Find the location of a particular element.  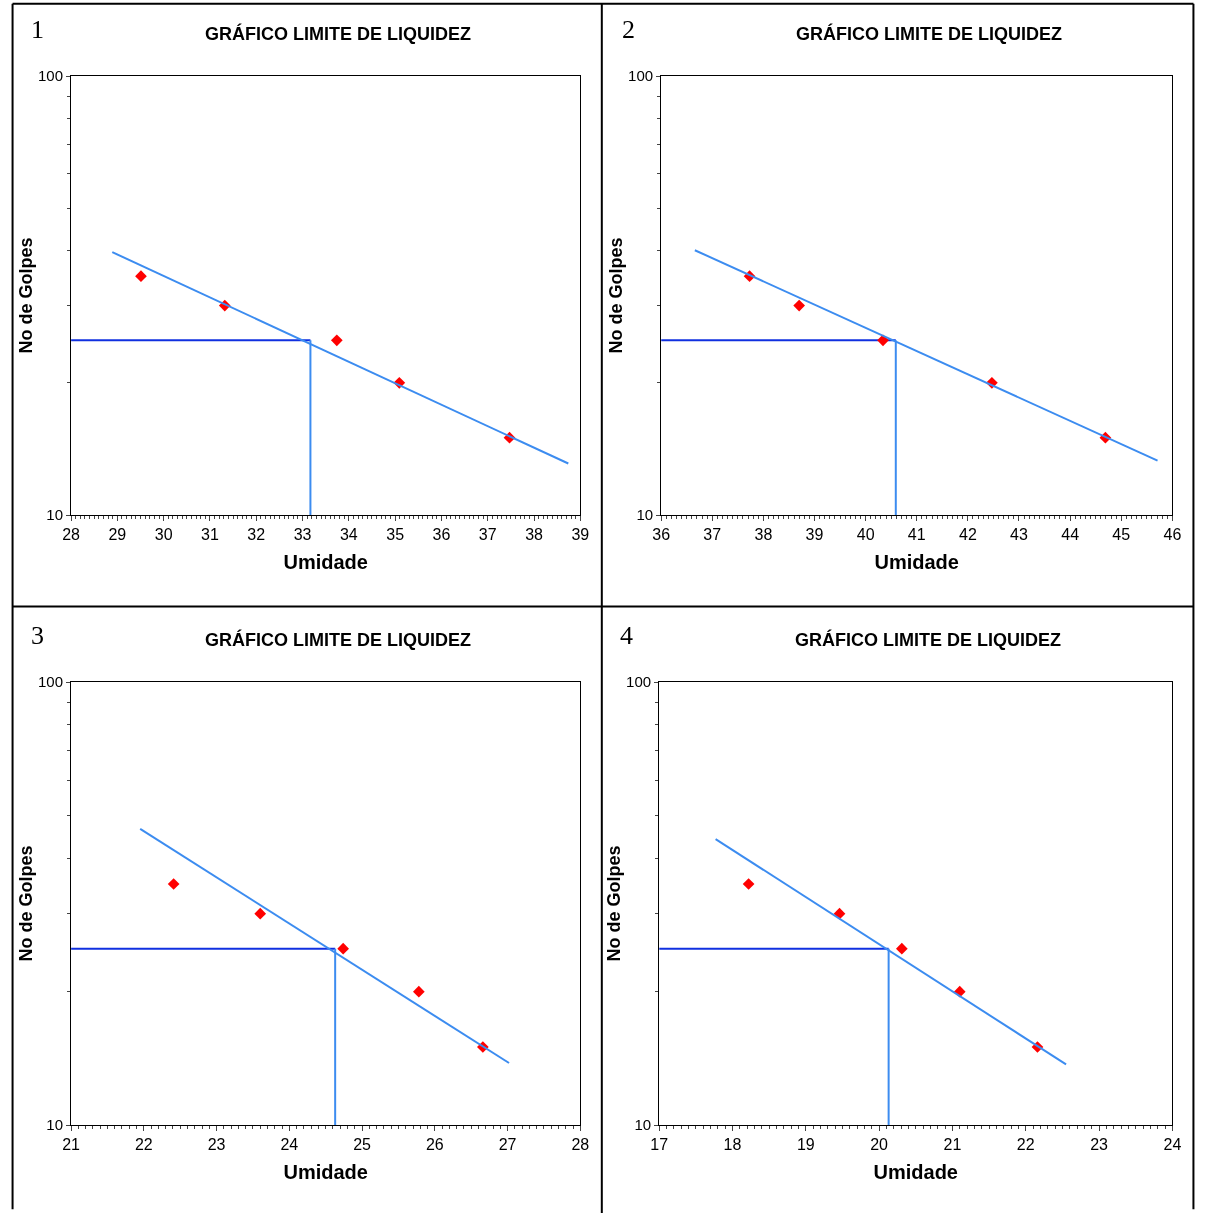

x-tick-label: 44 is located at coordinates (1070, 535).